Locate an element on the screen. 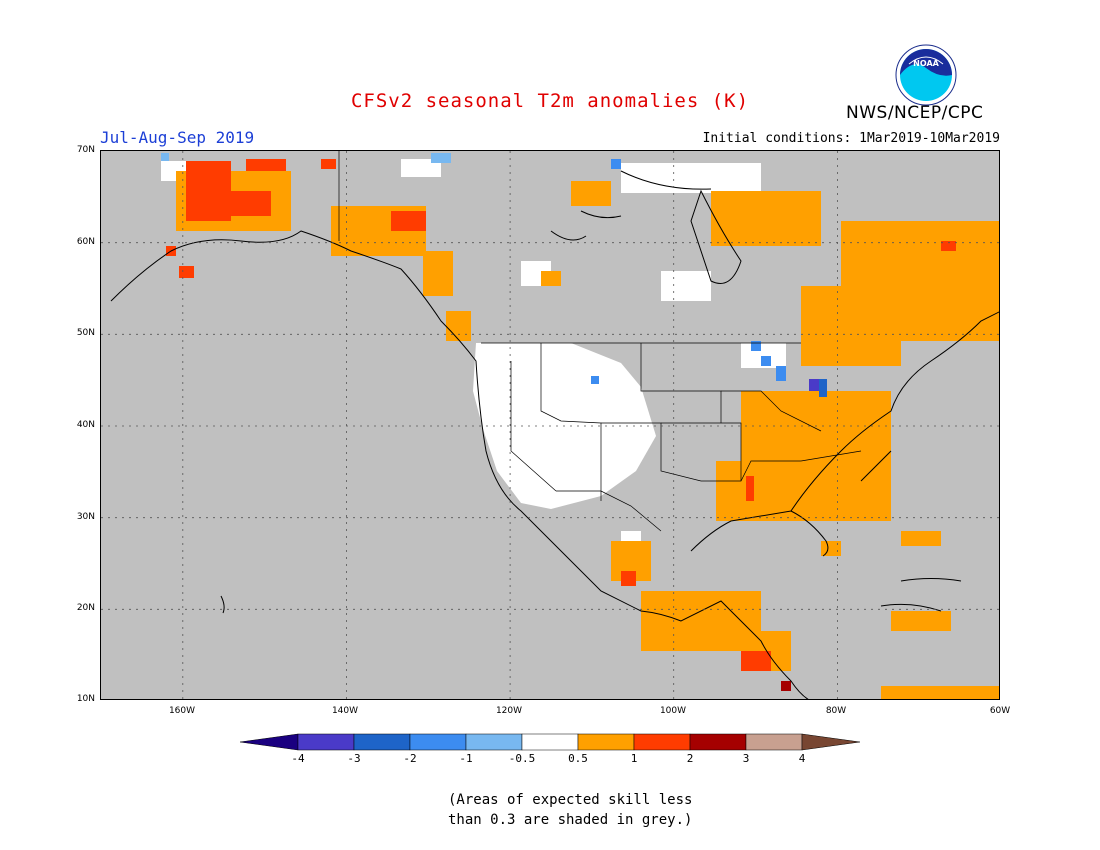  colorbar-label: -0.5 is located at coordinates (522, 758).